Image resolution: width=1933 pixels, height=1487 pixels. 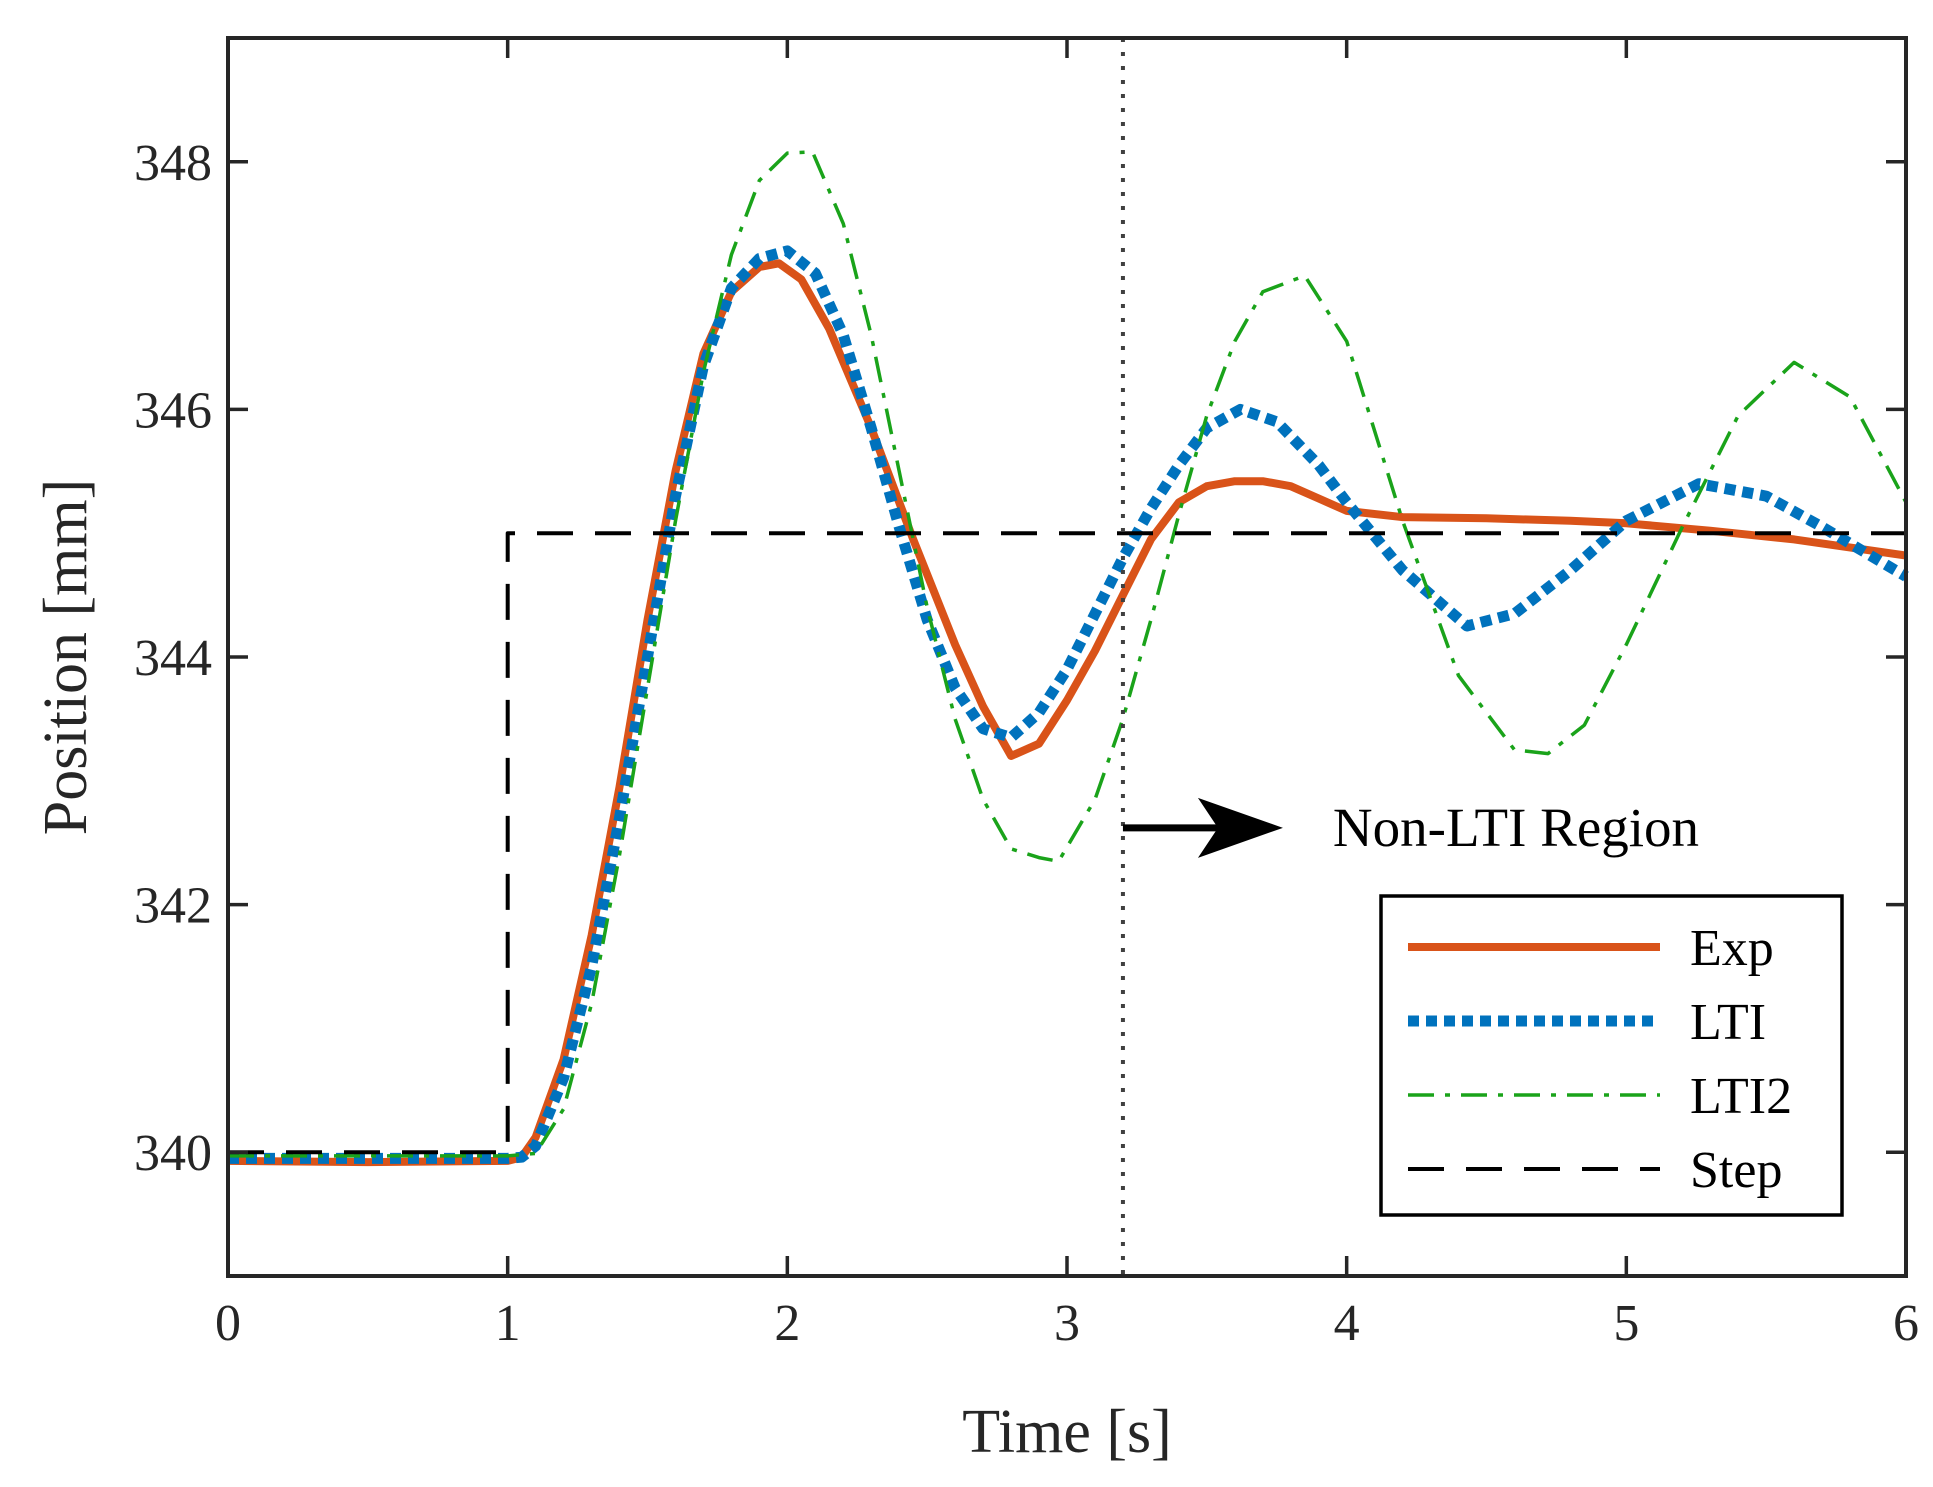 What do you see at coordinates (1611, 1055) in the screenshot?
I see `legend: Exp LTI LTI2 Step` at bounding box center [1611, 1055].